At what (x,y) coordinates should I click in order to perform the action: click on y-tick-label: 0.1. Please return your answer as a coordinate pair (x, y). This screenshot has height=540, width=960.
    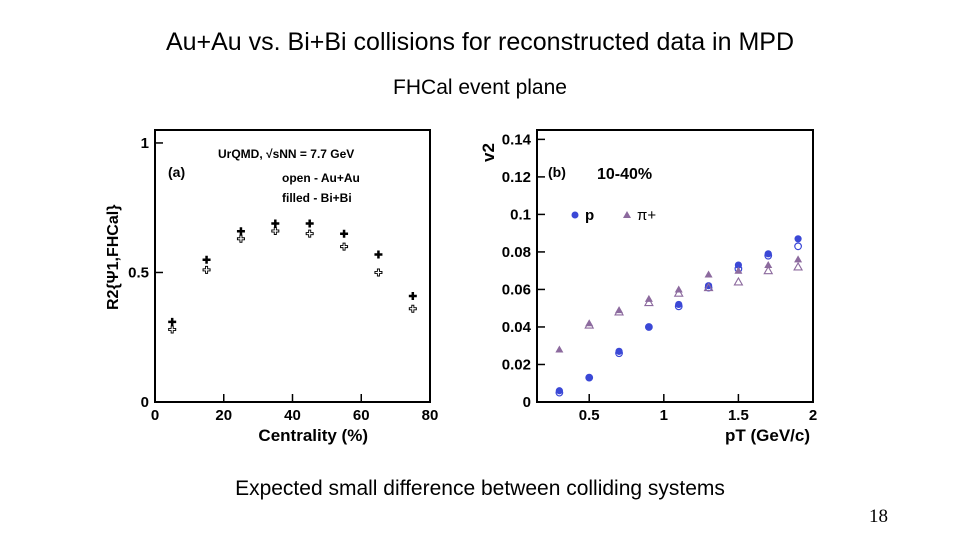
    Looking at the image, I should click on (520, 214).